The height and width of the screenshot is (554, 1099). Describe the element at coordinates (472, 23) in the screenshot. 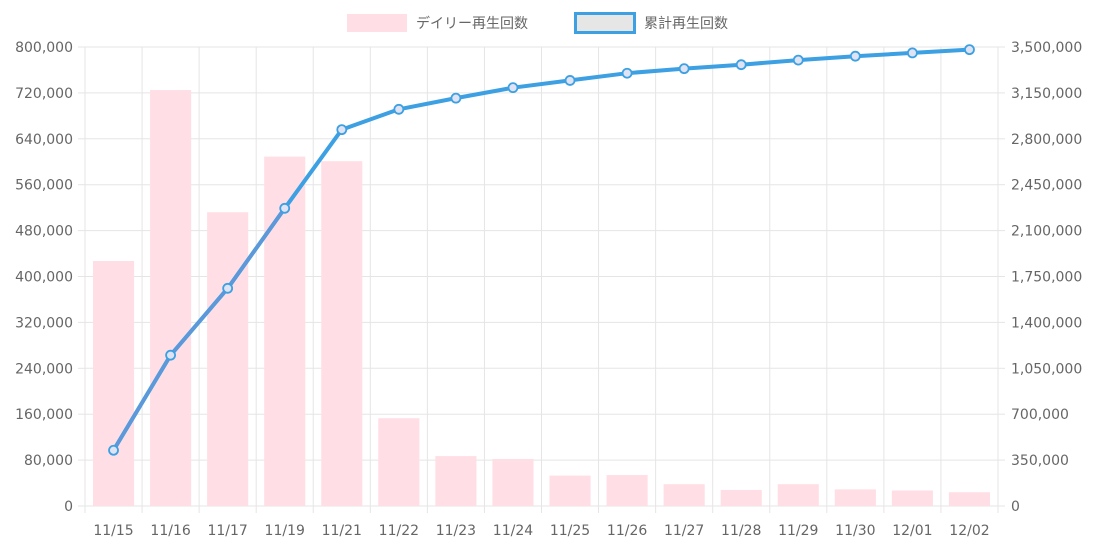

I see `legend-label-daily: デイリー再生回数` at that location.